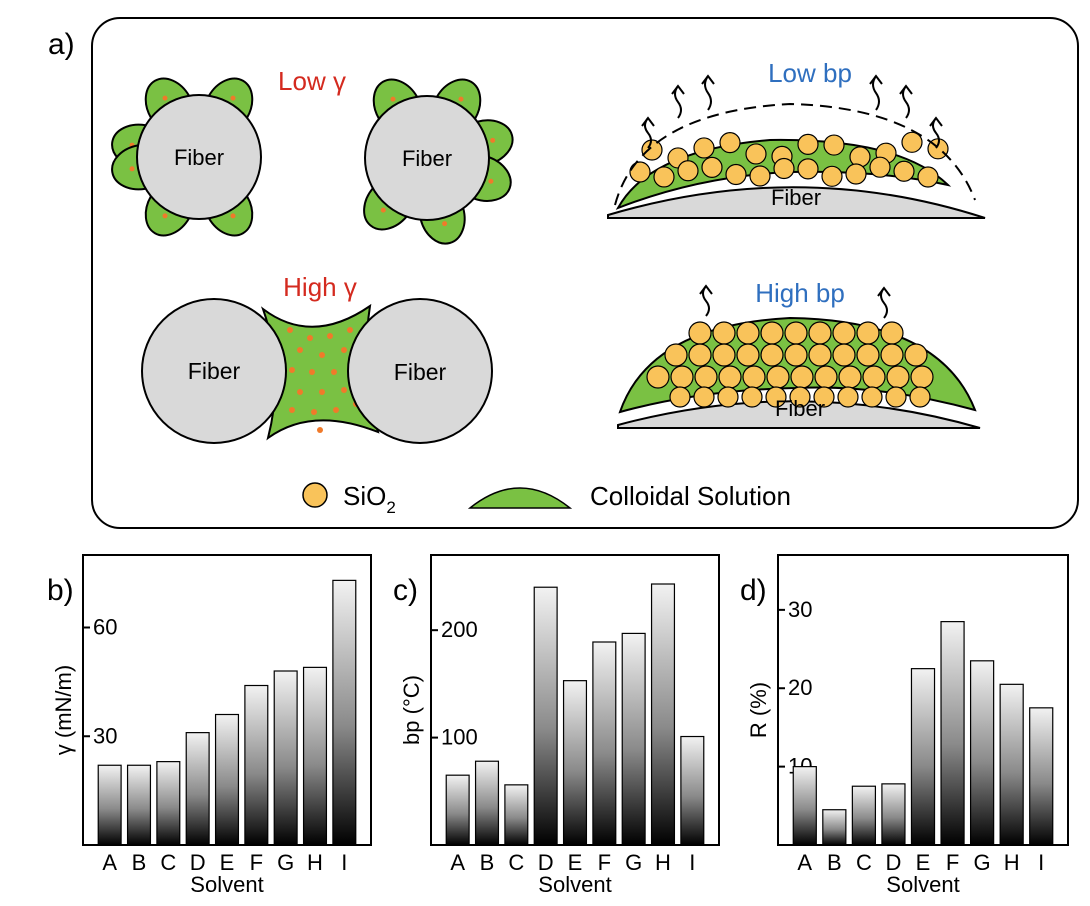 The height and width of the screenshot is (906, 1090). I want to click on y-axis-label: R (%), so click(758, 710).